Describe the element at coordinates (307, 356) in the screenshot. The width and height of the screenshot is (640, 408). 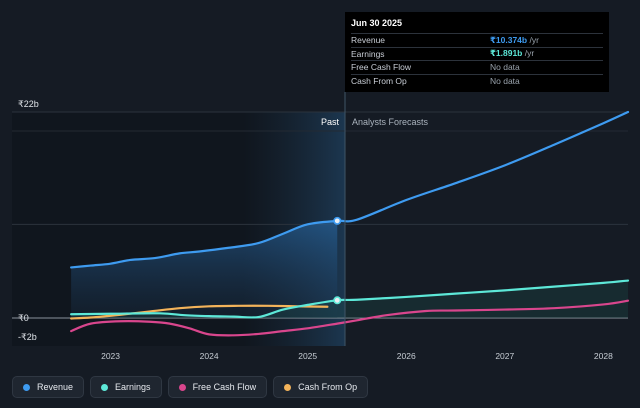
I see `x-tick-label: 2025` at that location.